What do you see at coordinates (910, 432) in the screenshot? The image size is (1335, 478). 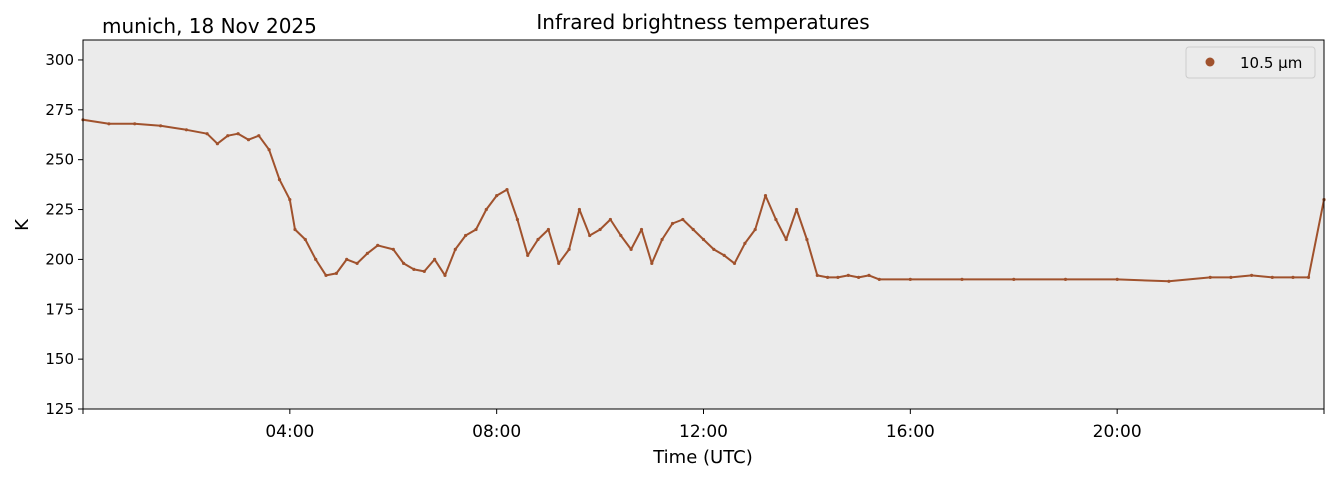 I see `x-tick-label: 16:00` at bounding box center [910, 432].